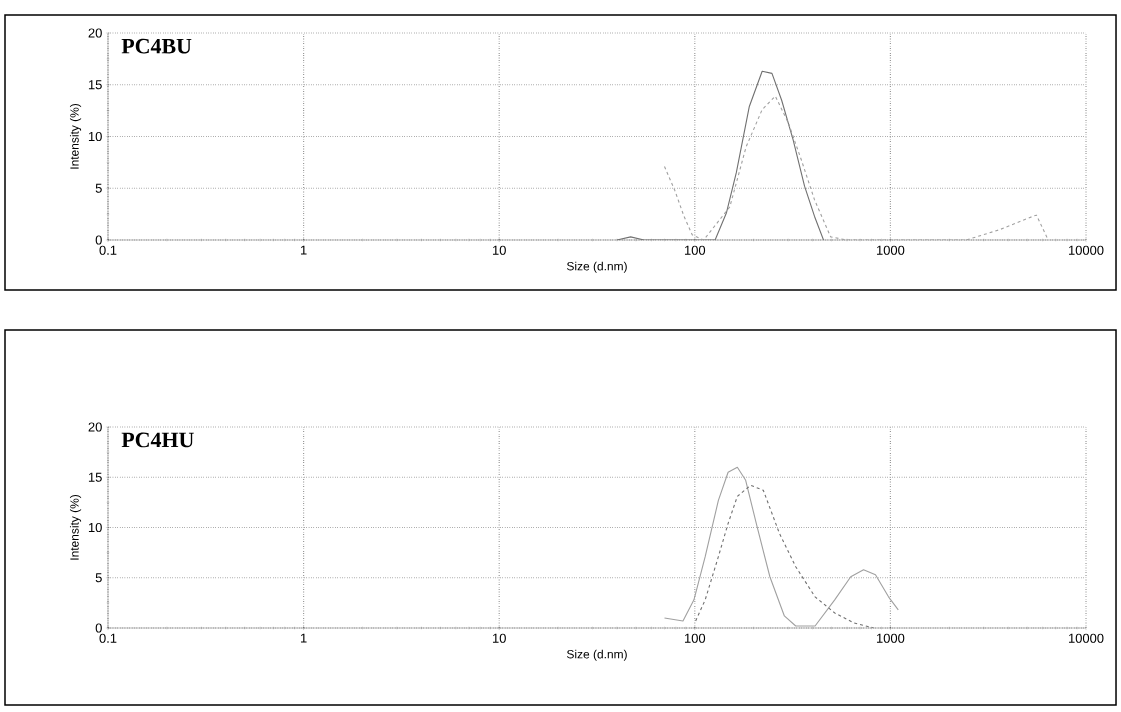  Describe the element at coordinates (156, 46) in the screenshot. I see `chart-title: PC4BU` at that location.